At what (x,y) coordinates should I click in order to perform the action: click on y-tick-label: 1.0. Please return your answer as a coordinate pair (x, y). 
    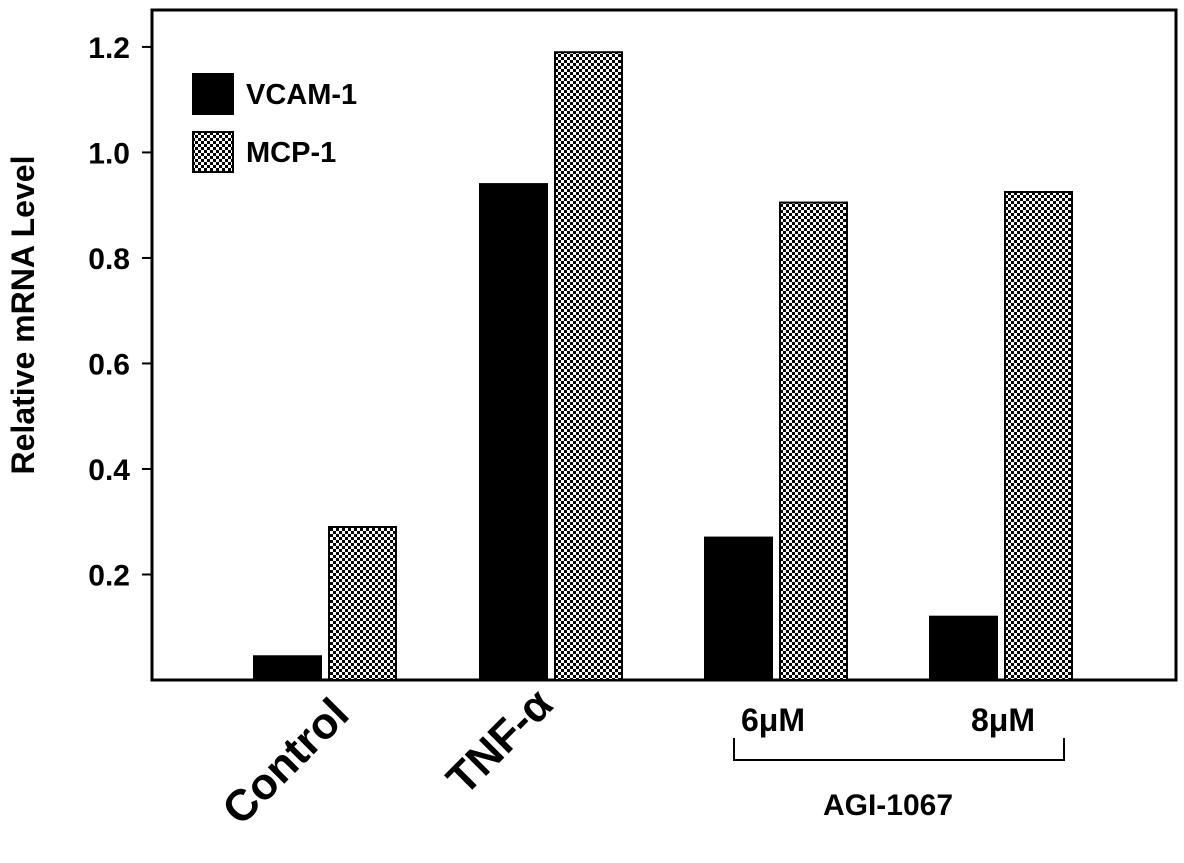
    Looking at the image, I should click on (109, 153).